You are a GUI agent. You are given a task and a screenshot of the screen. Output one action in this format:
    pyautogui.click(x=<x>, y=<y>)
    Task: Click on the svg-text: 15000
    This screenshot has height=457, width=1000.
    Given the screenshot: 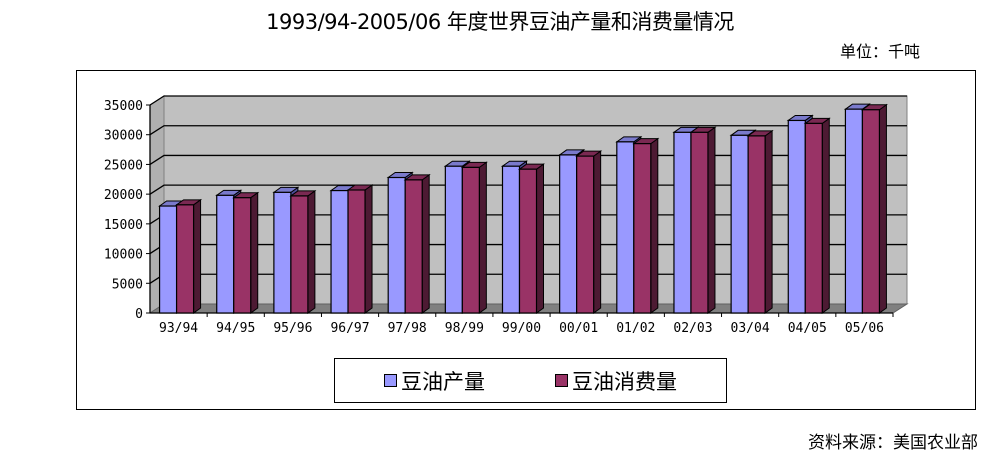 What is the action you would take?
    pyautogui.click(x=123, y=225)
    